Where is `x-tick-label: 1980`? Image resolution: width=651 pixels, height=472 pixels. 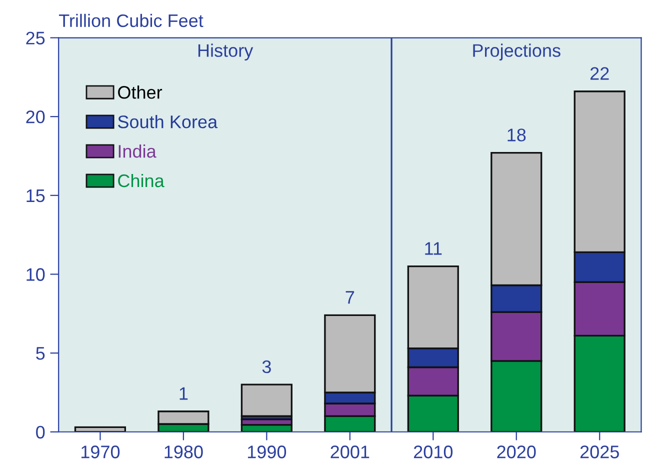 x-tick-label: 1980 is located at coordinates (183, 452).